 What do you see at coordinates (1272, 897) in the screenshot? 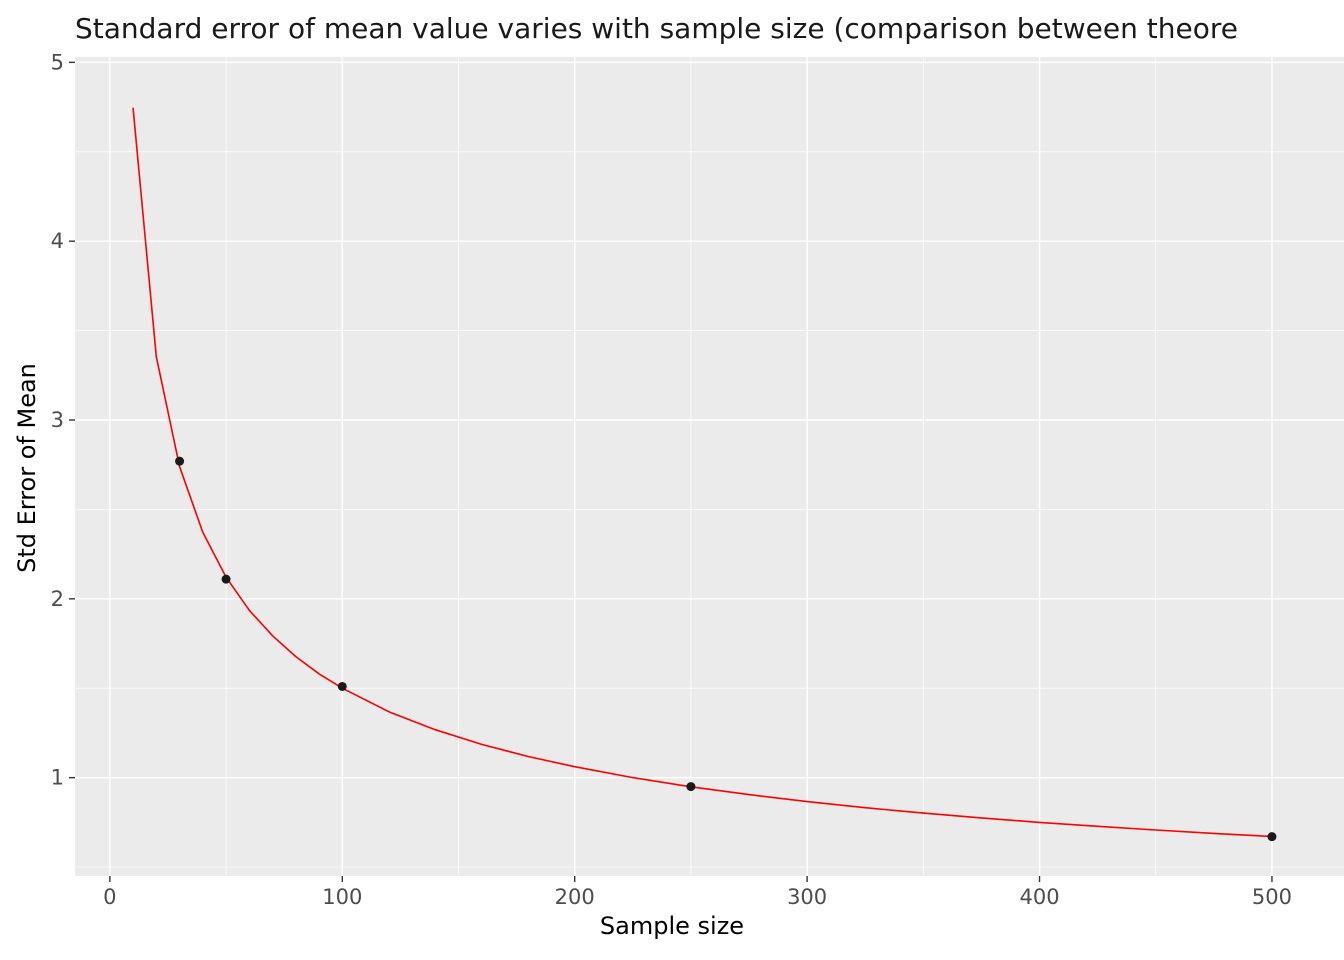
I see `x-tick-label: 500` at bounding box center [1272, 897].